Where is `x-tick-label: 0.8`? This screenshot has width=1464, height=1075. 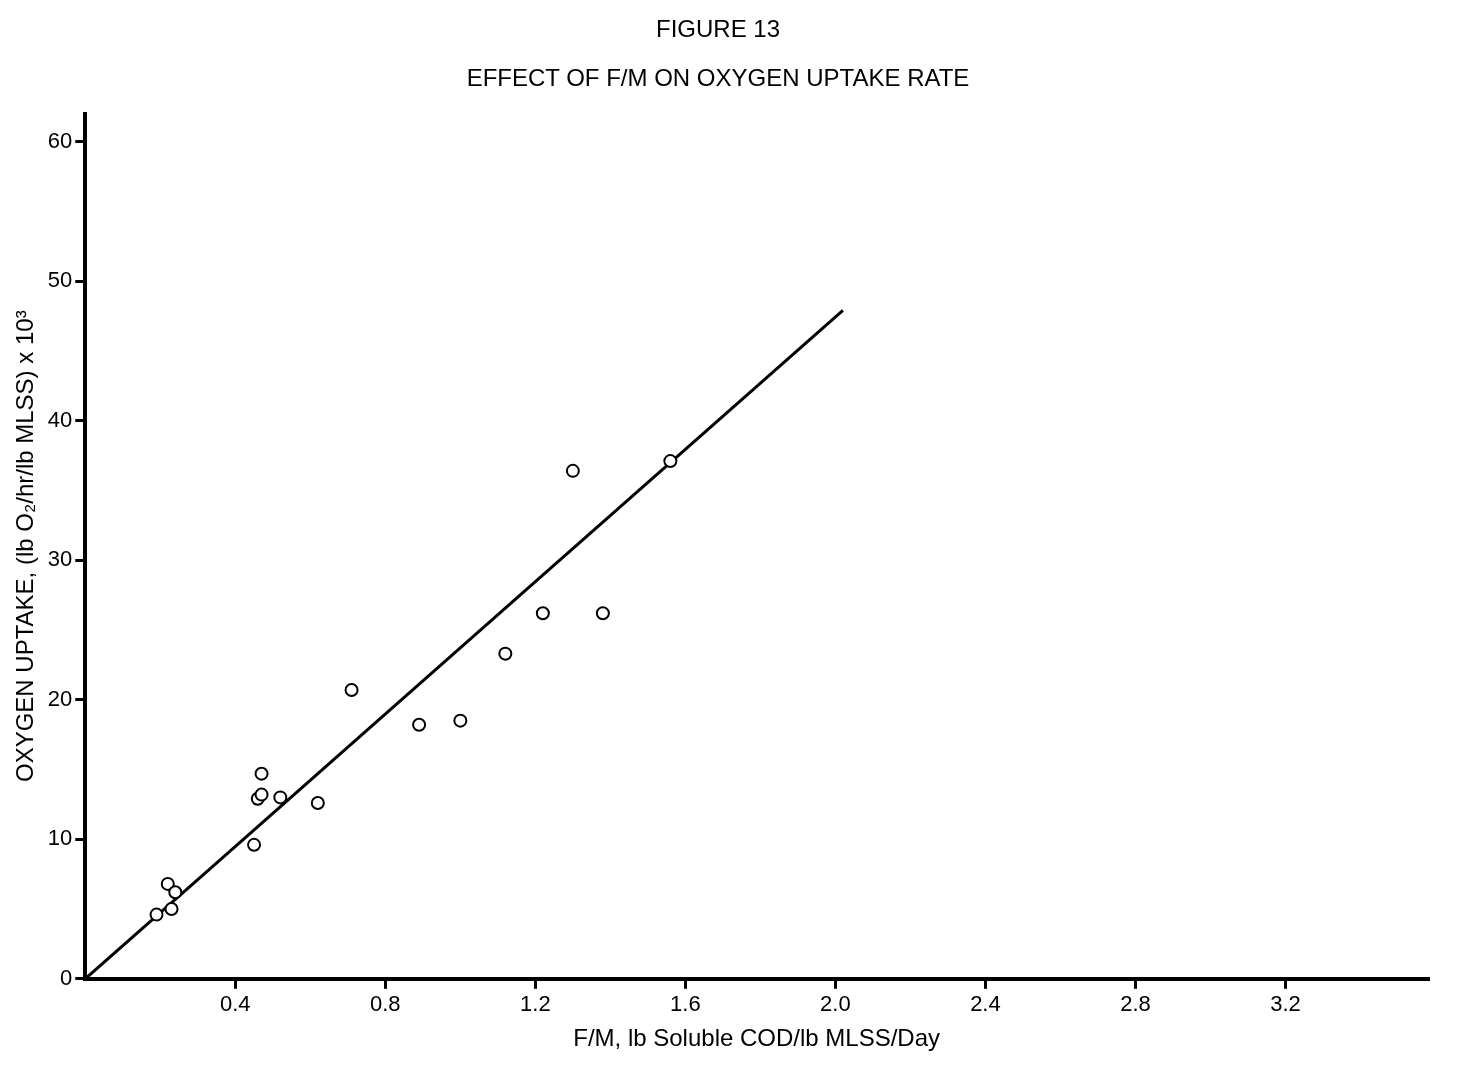 x-tick-label: 0.8 is located at coordinates (385, 1004).